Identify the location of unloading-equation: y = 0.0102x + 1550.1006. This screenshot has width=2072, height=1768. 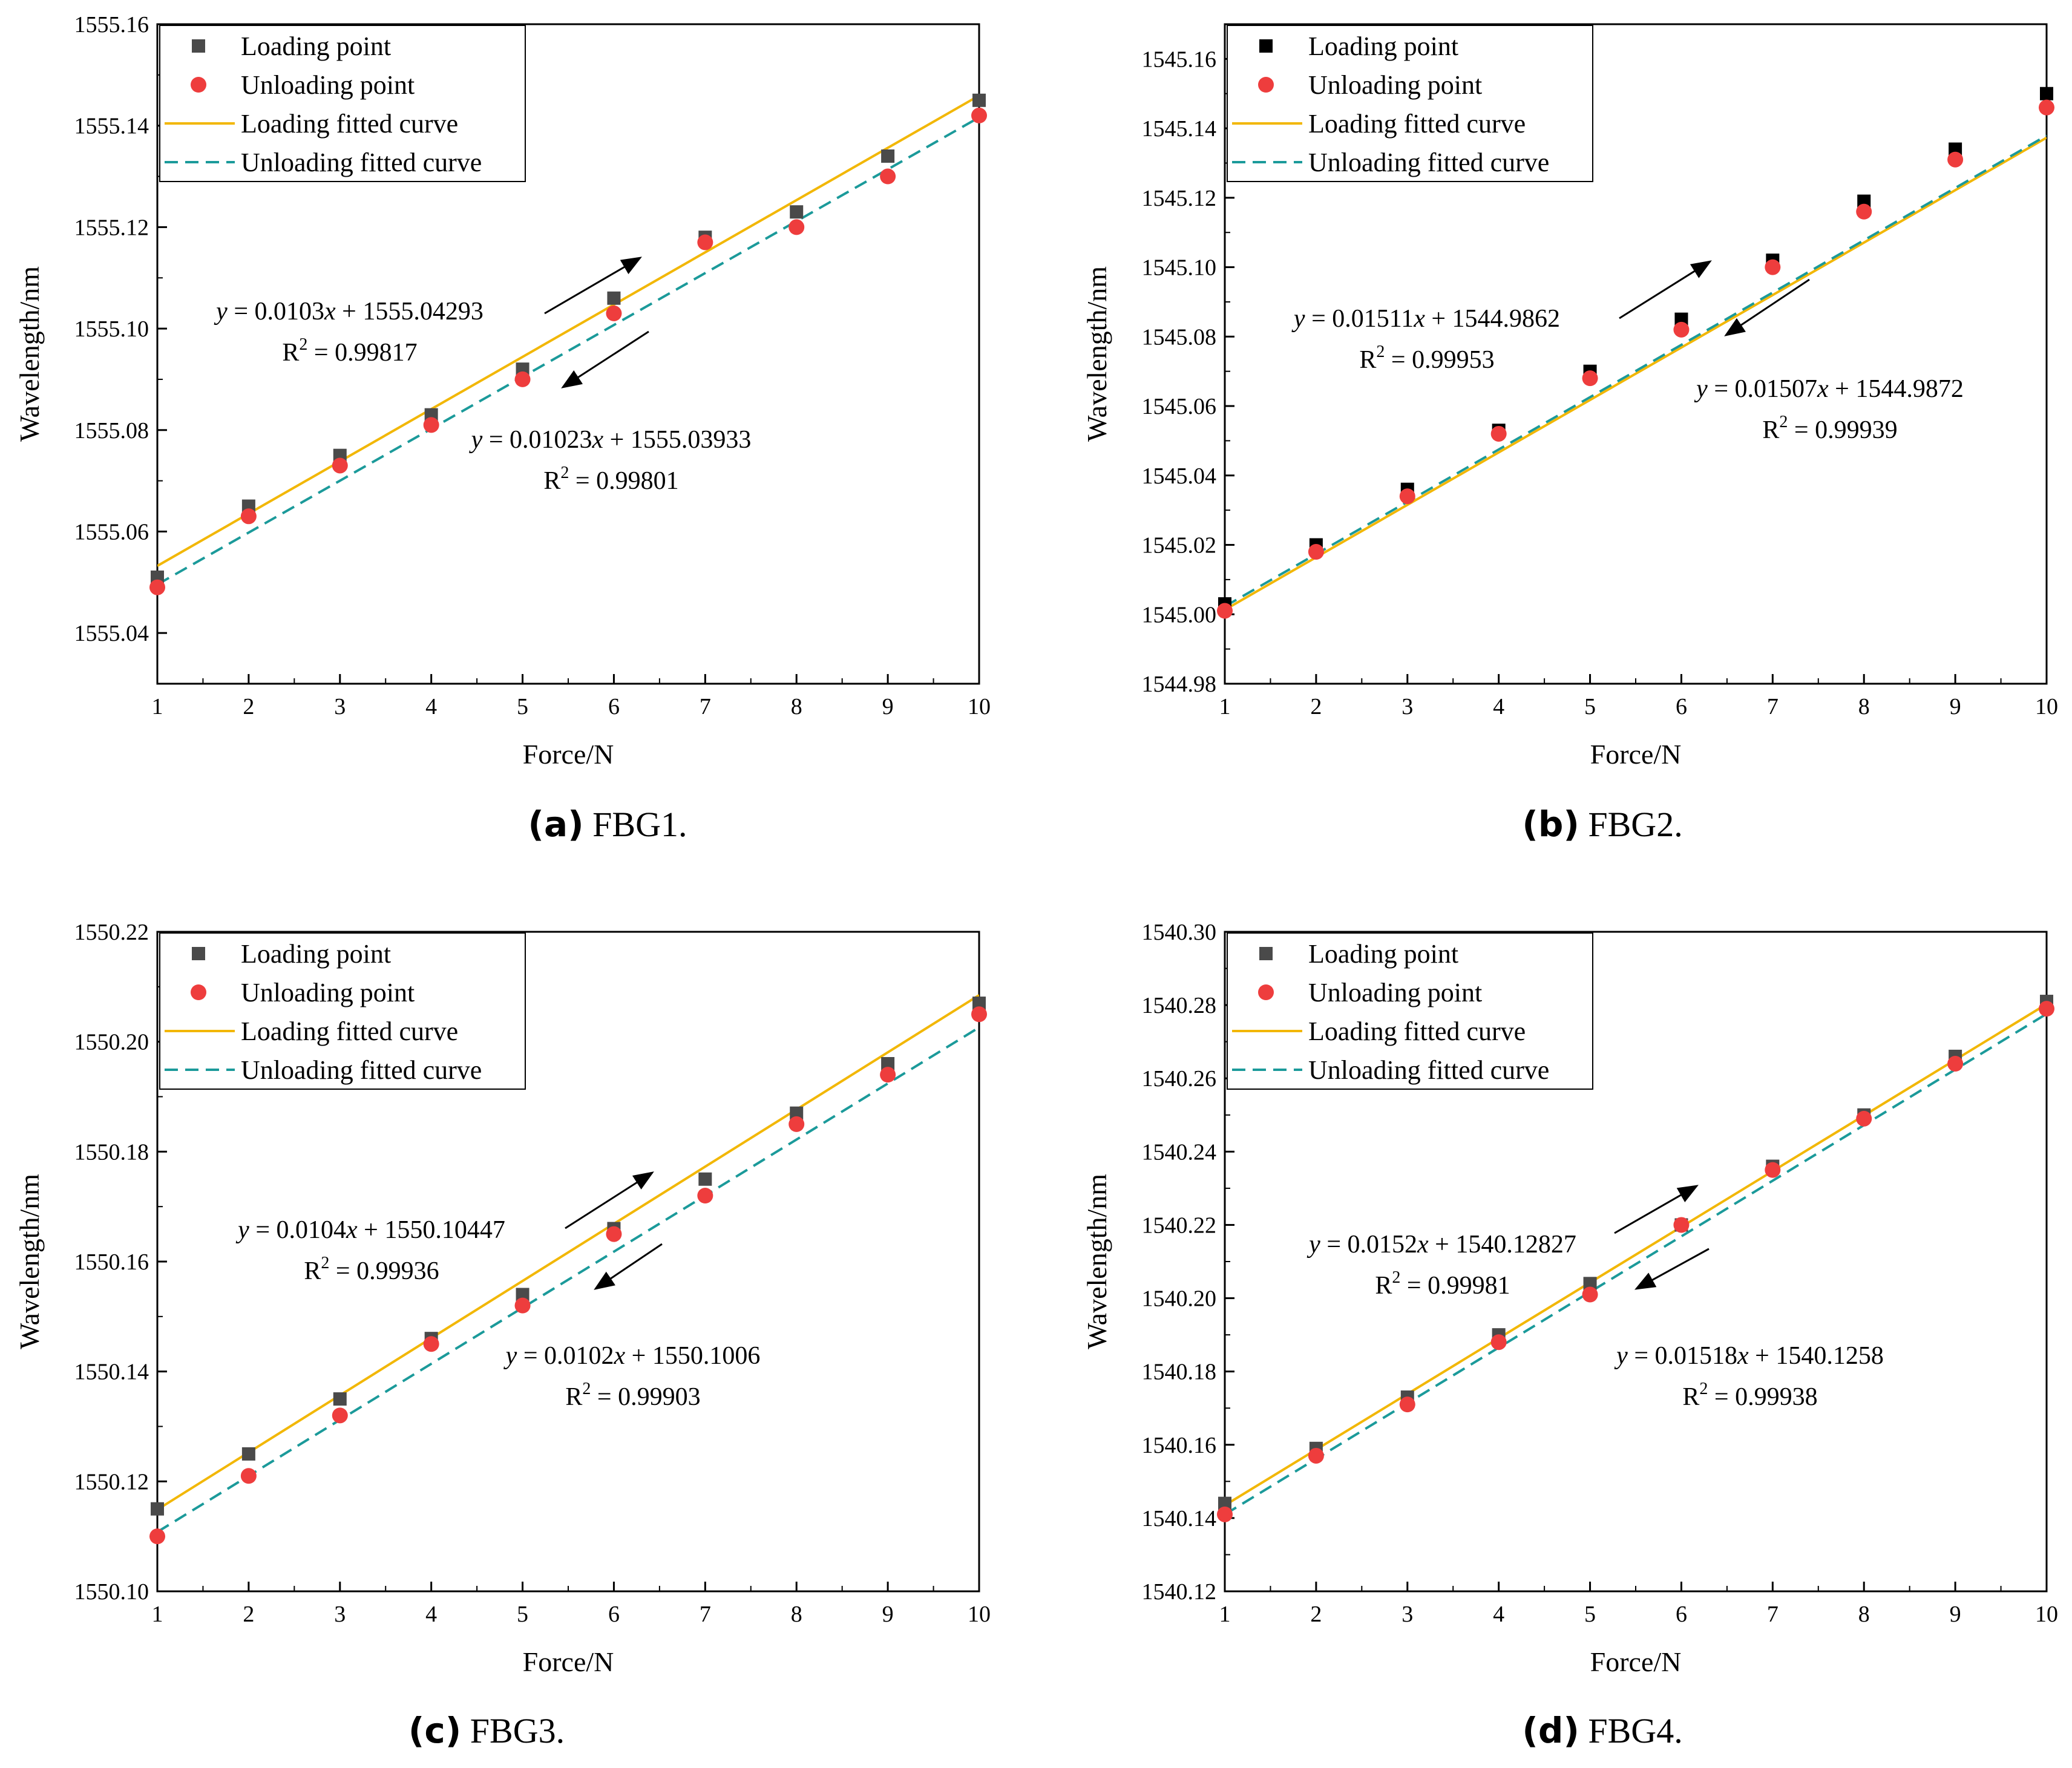
(632, 1356).